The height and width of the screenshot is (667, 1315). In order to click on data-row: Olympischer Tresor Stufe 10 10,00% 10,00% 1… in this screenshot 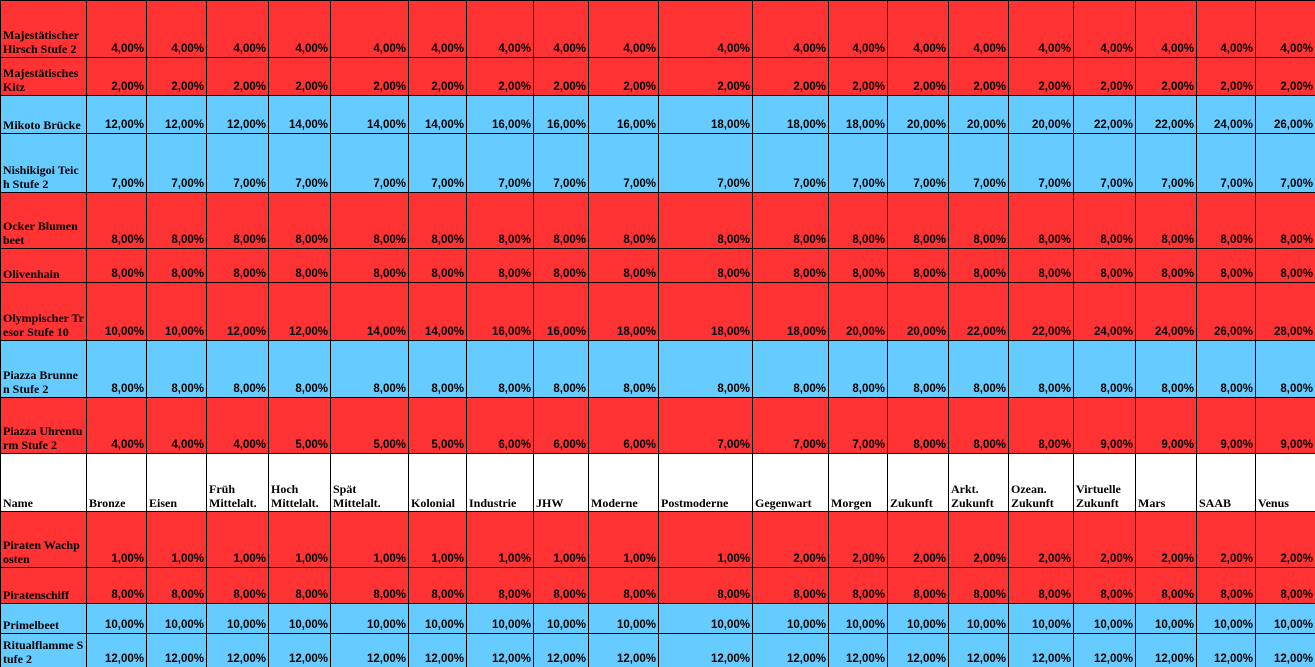, I will do `click(657, 311)`.